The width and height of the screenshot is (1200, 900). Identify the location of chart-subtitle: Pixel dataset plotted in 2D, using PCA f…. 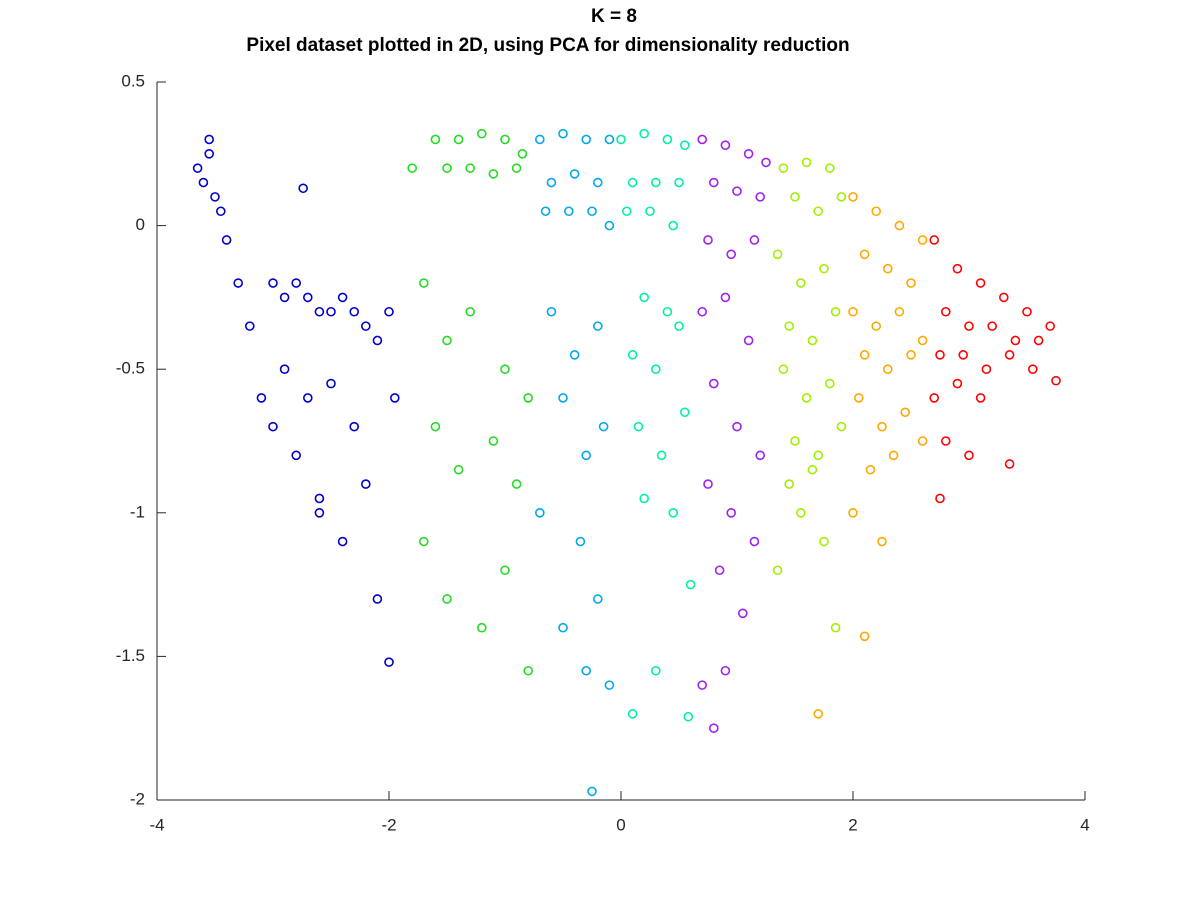
(547, 45).